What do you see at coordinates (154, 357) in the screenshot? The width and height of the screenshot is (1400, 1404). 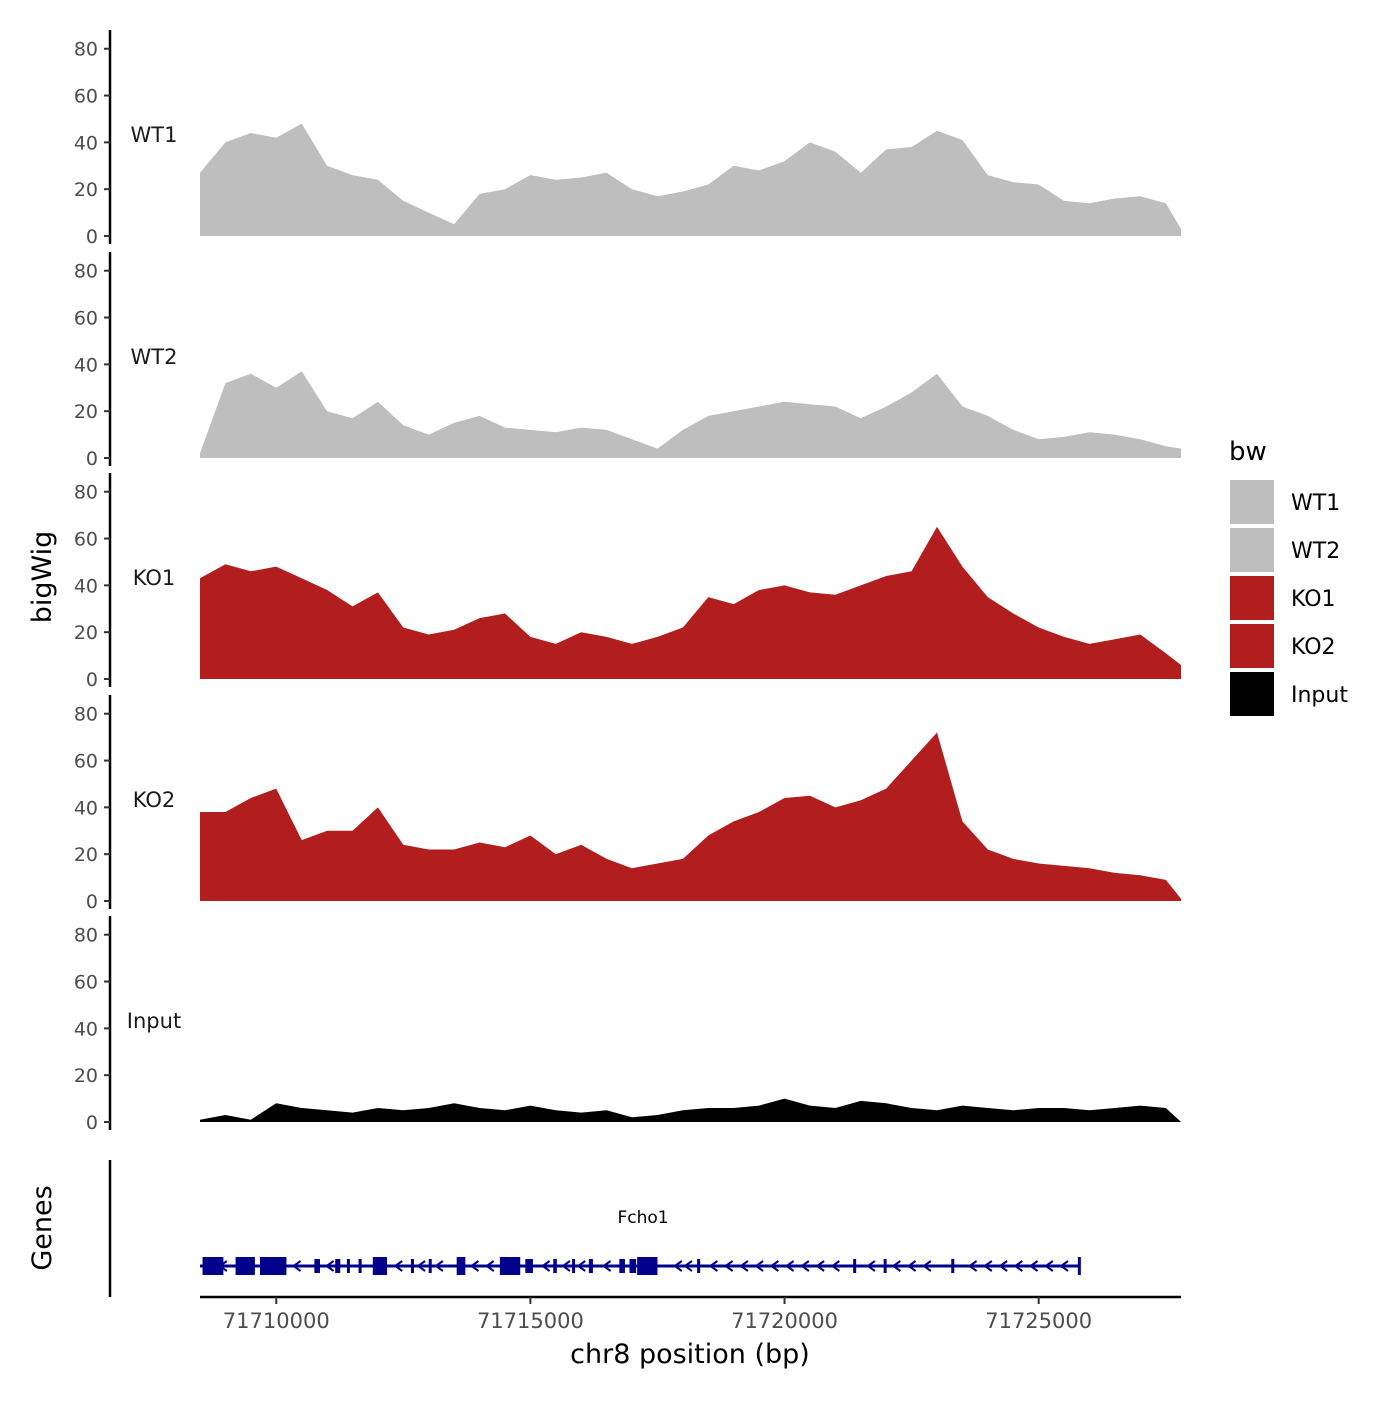 I see `track-label-wt2: WT2` at bounding box center [154, 357].